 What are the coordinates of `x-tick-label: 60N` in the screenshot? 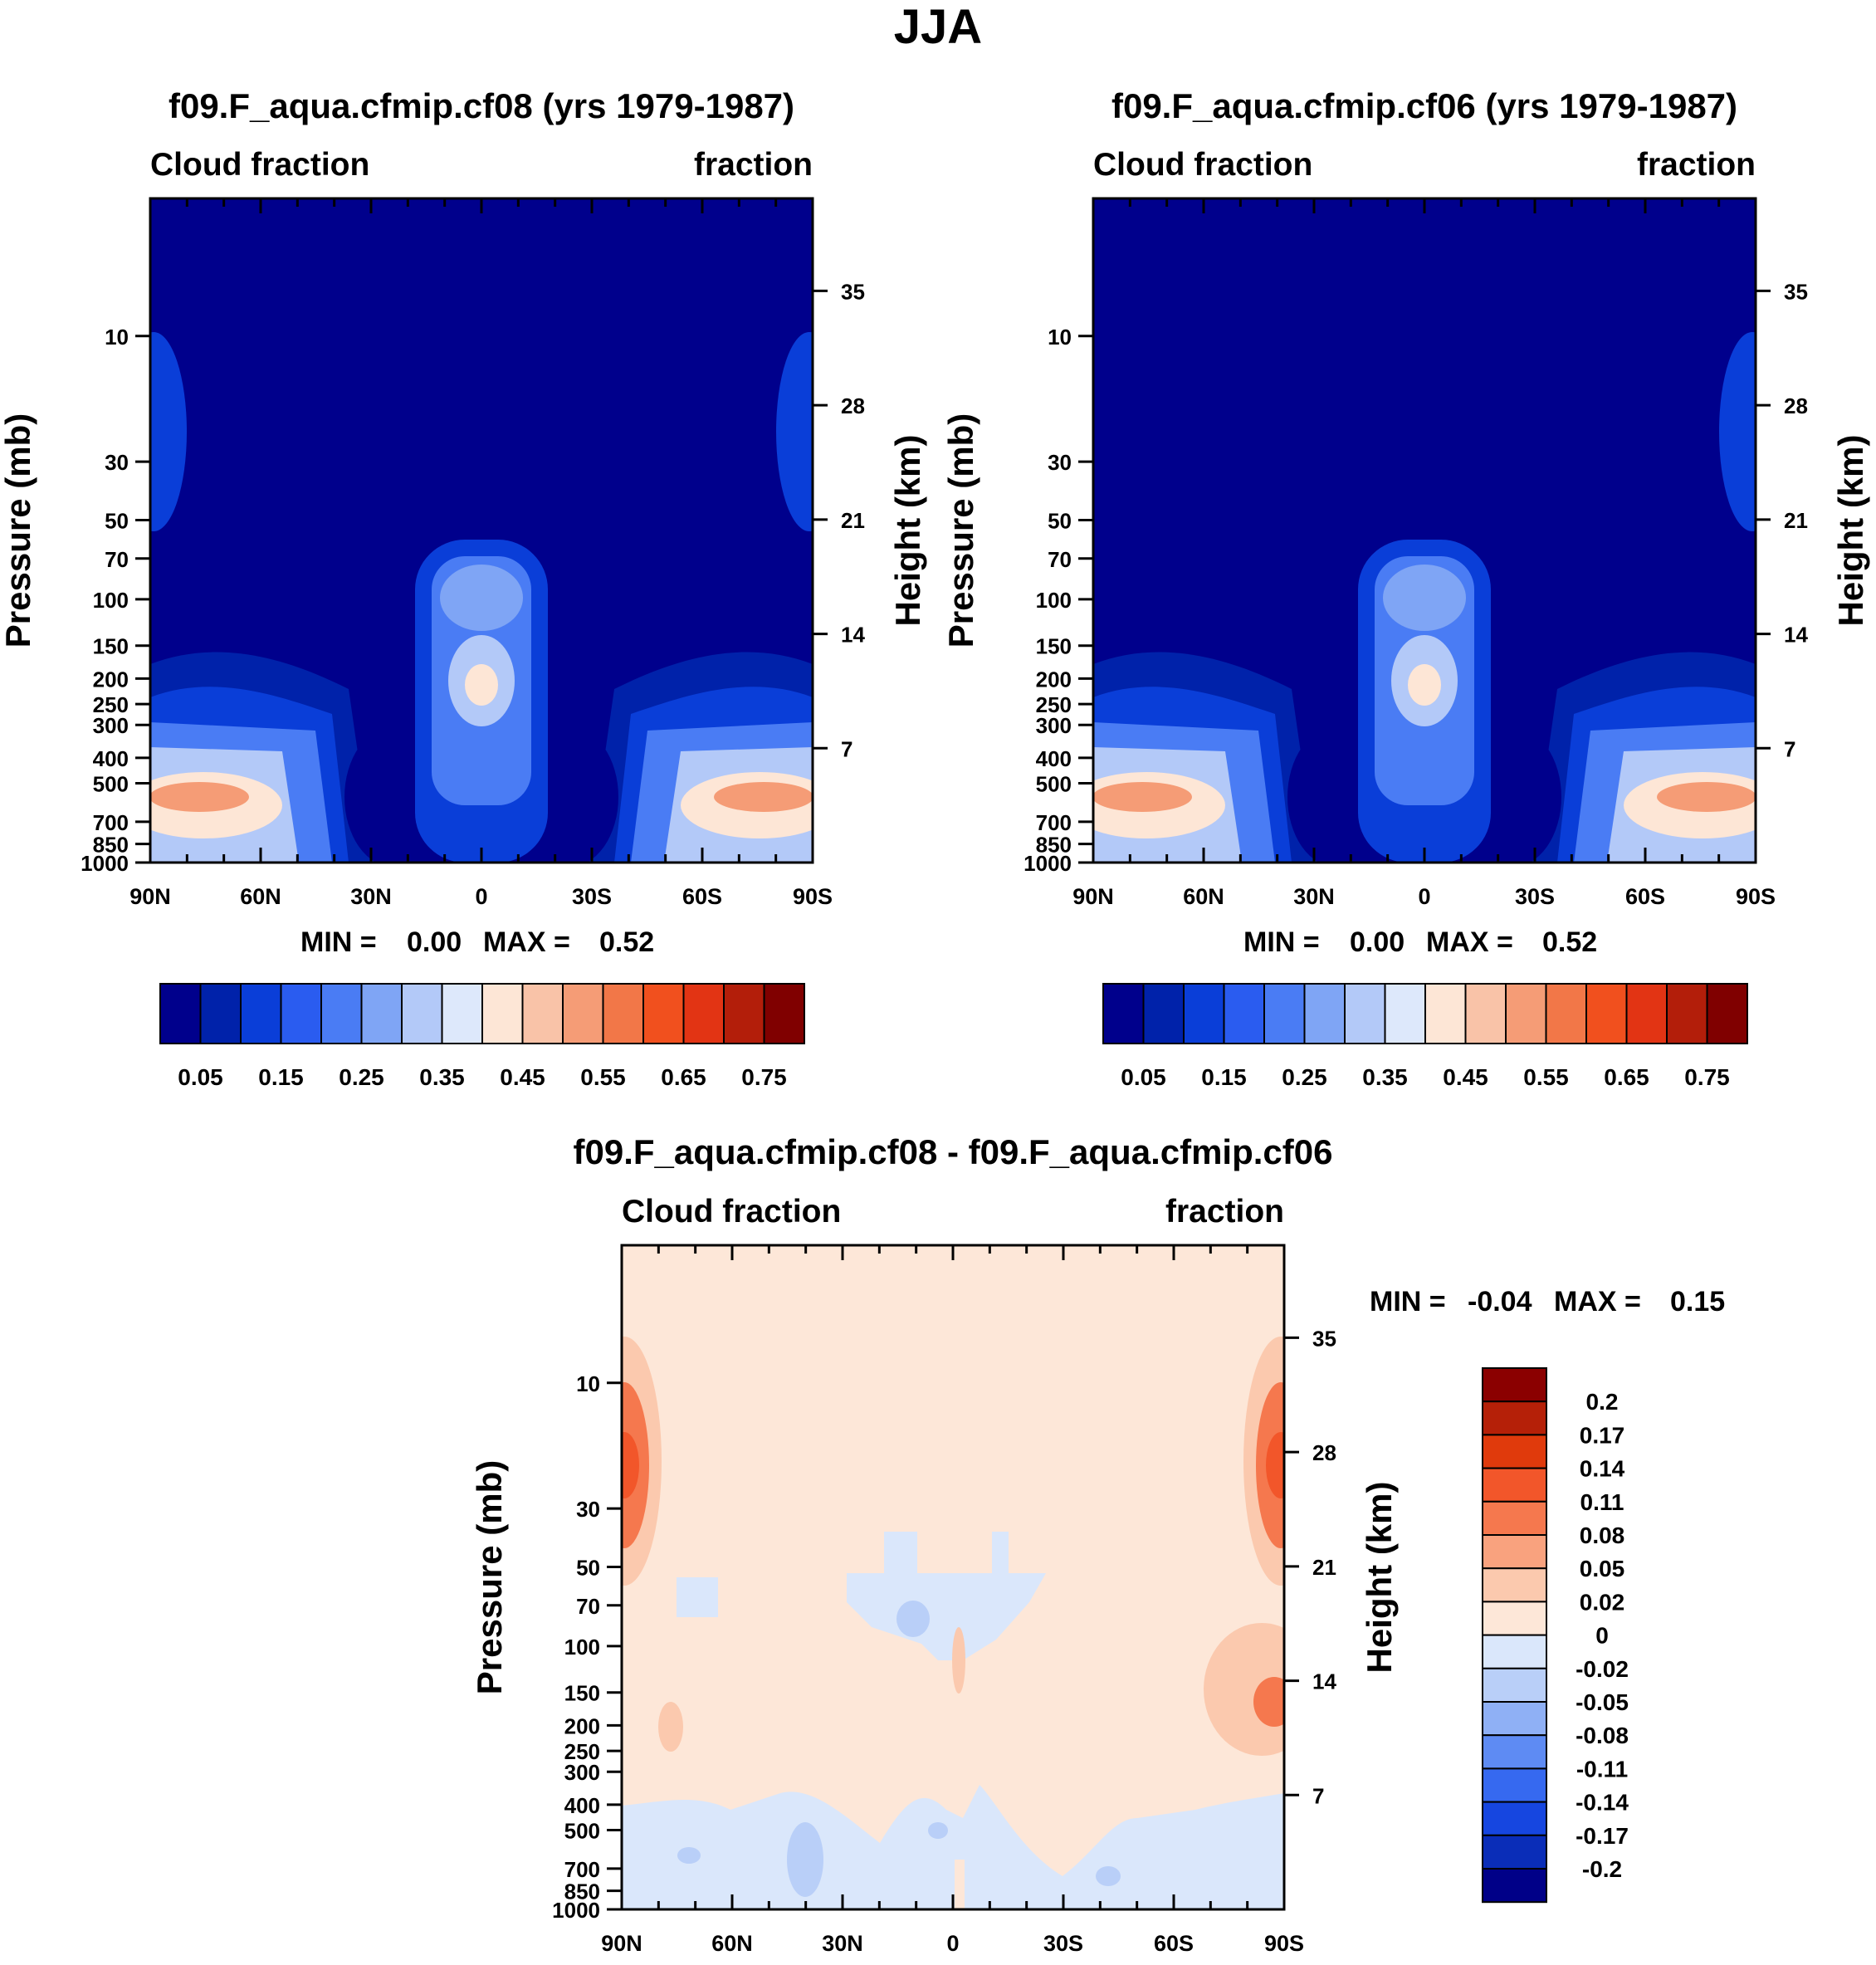 It's located at (732, 1943).